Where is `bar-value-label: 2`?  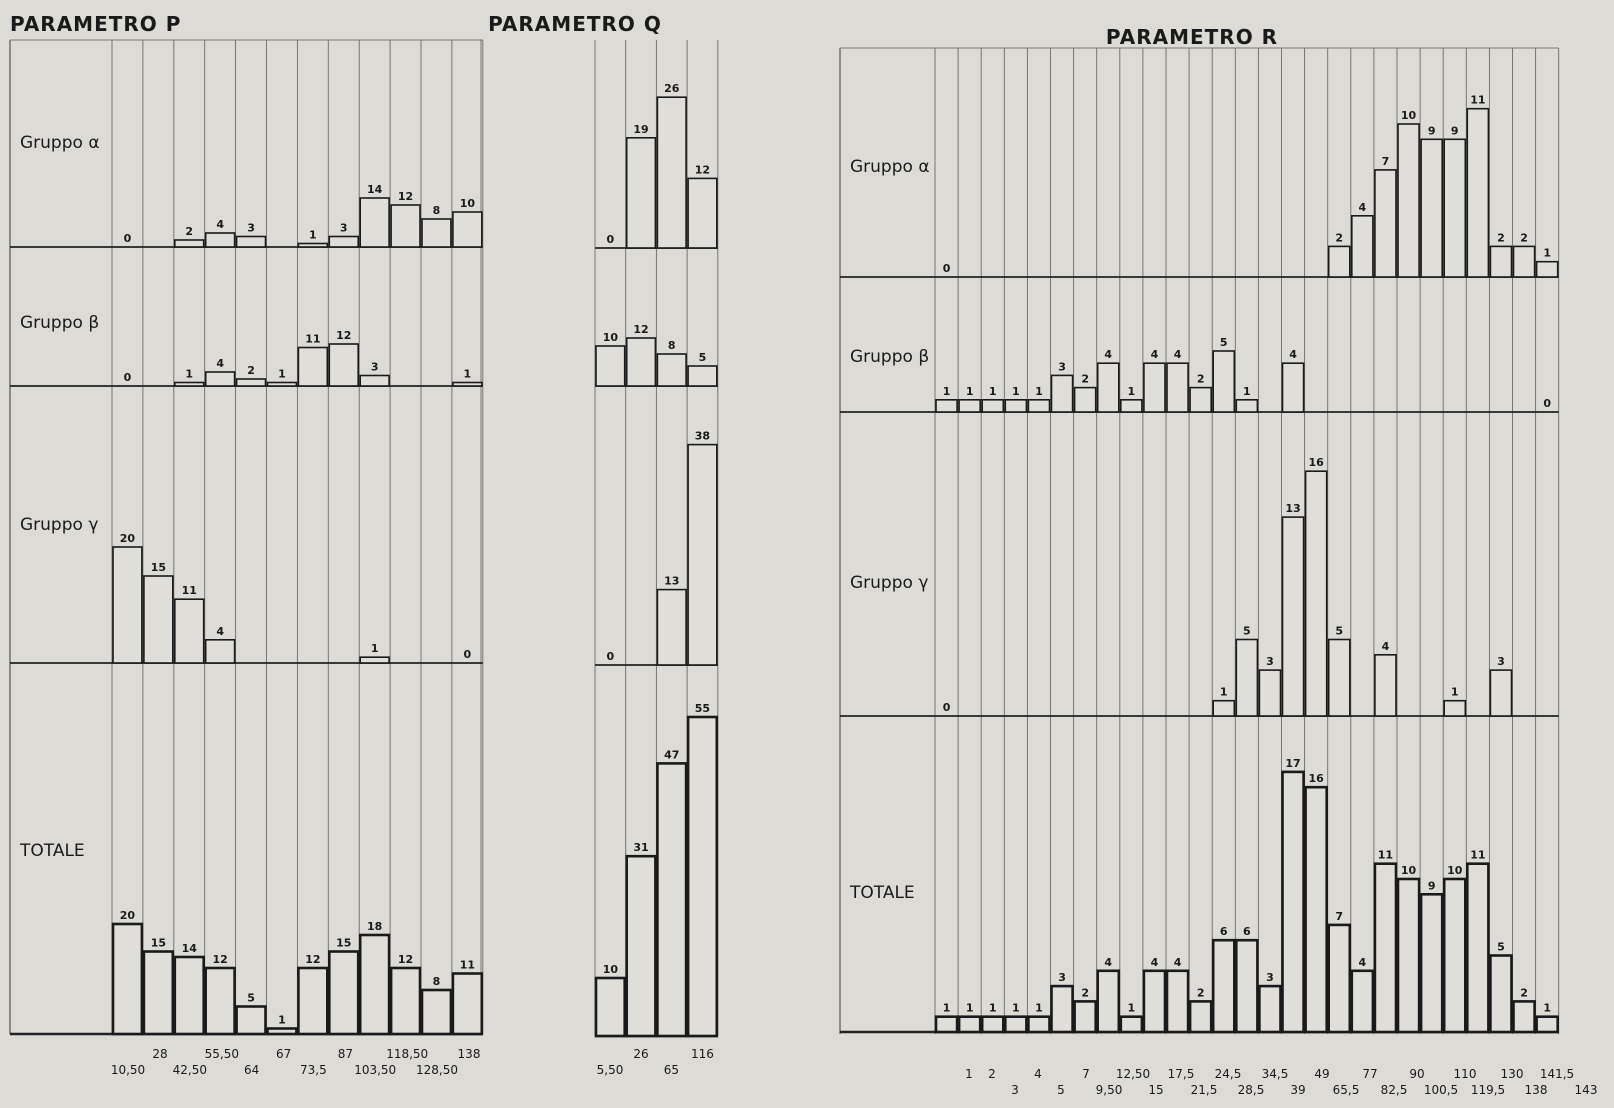
bar-value-label: 2 is located at coordinates (1201, 992).